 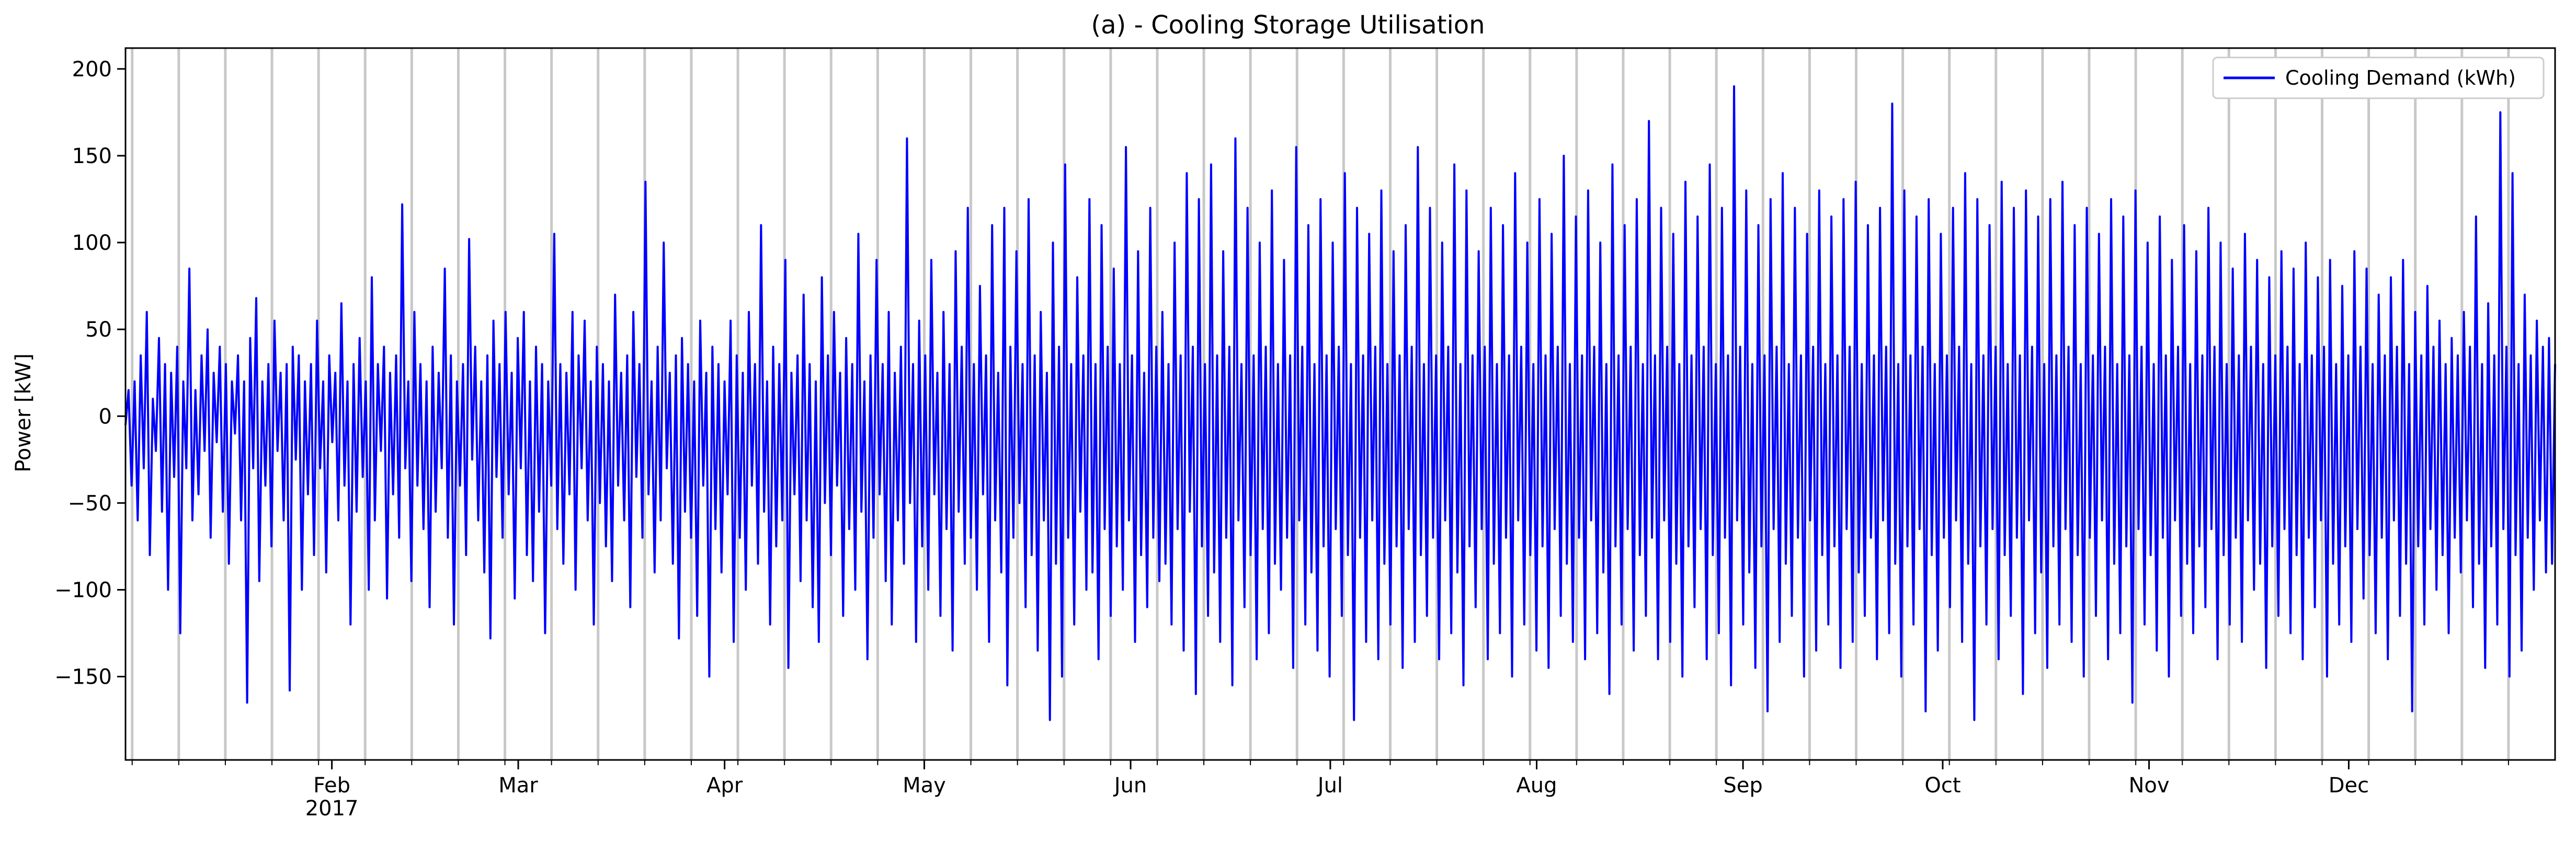 I want to click on x-tick-label: Oct, so click(x=1943, y=786).